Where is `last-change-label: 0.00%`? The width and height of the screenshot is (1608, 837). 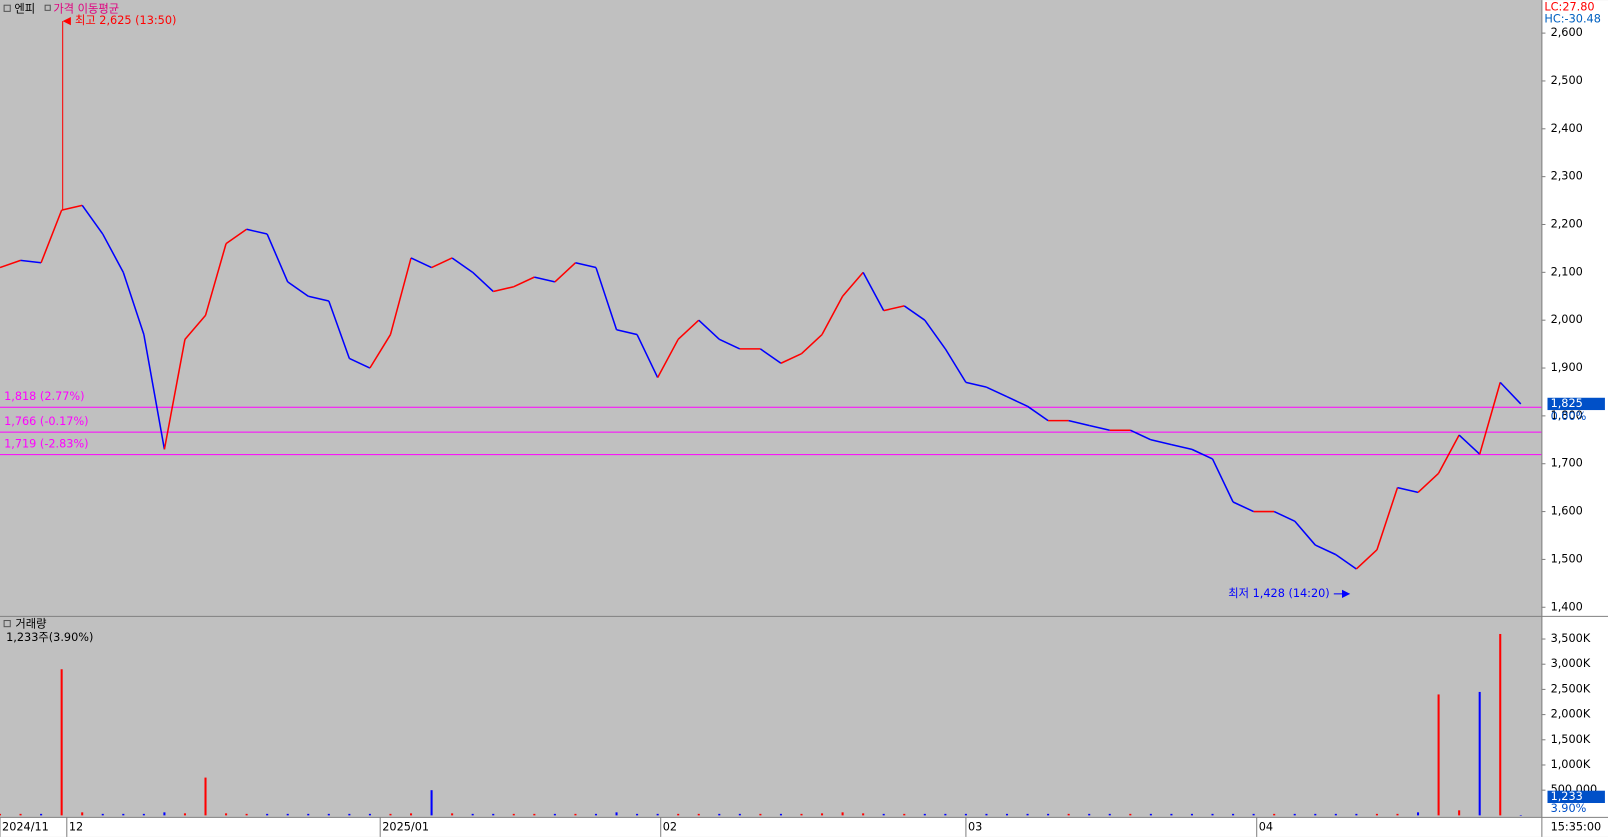
last-change-label: 0.00% is located at coordinates (1569, 416).